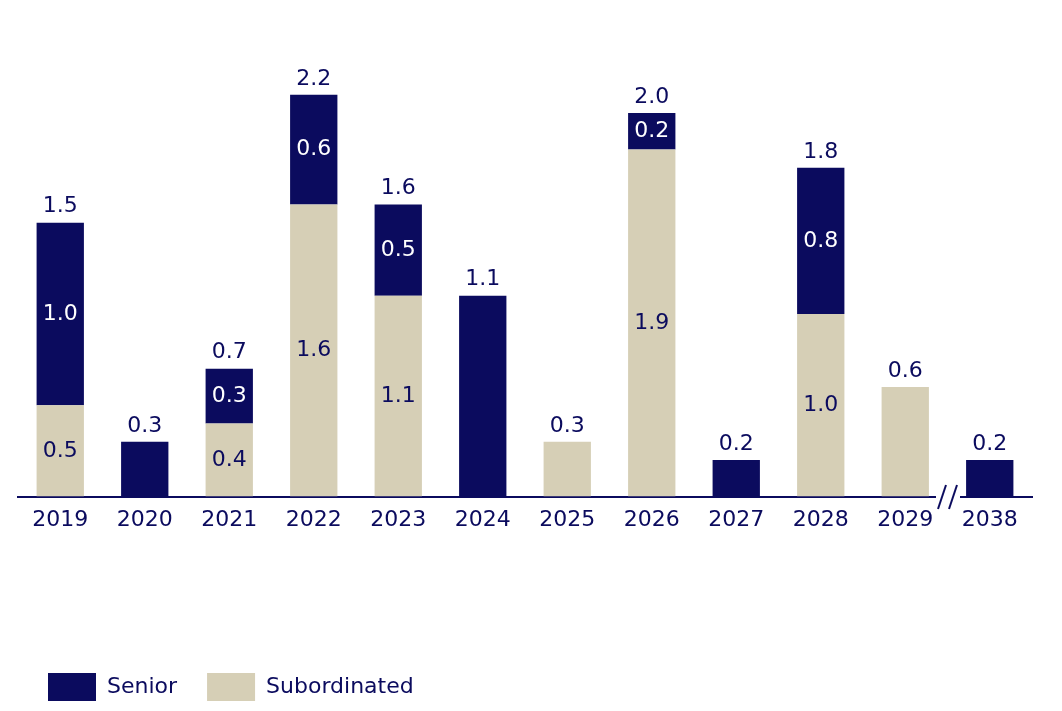 The image size is (1062, 711). What do you see at coordinates (652, 130) in the screenshot?
I see `data-label: 0.2` at bounding box center [652, 130].